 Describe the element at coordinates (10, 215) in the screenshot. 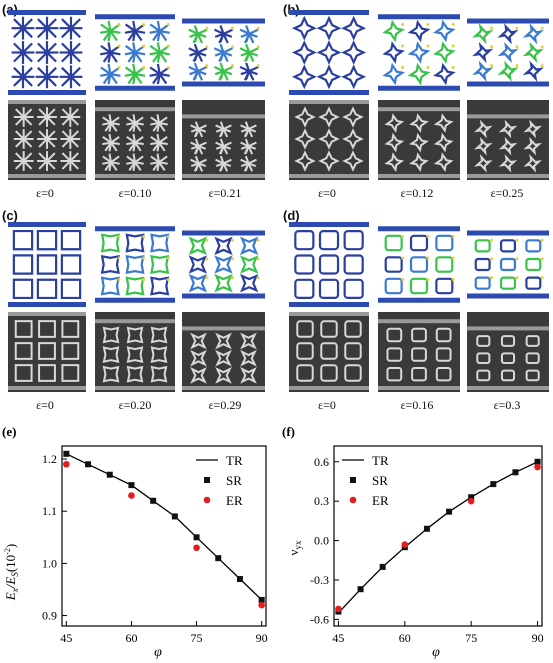

I see `panel-label-c: (c)` at that location.